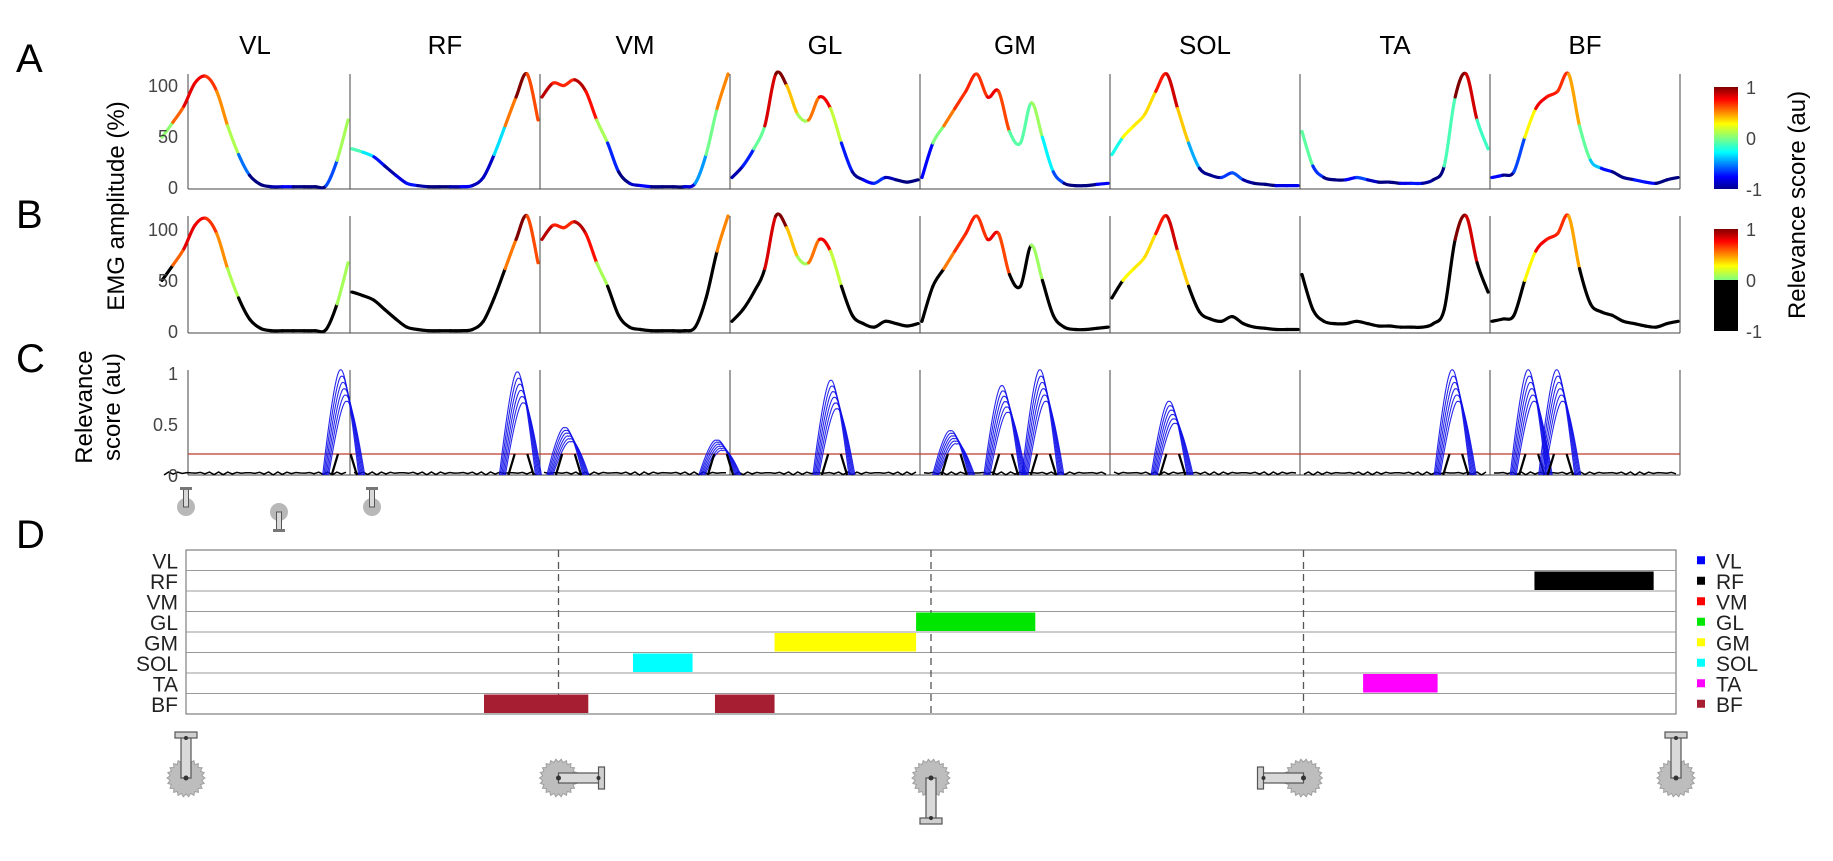 This screenshot has width=1833, height=861. I want to click on colorbar-b-lower, so click(1726, 305).